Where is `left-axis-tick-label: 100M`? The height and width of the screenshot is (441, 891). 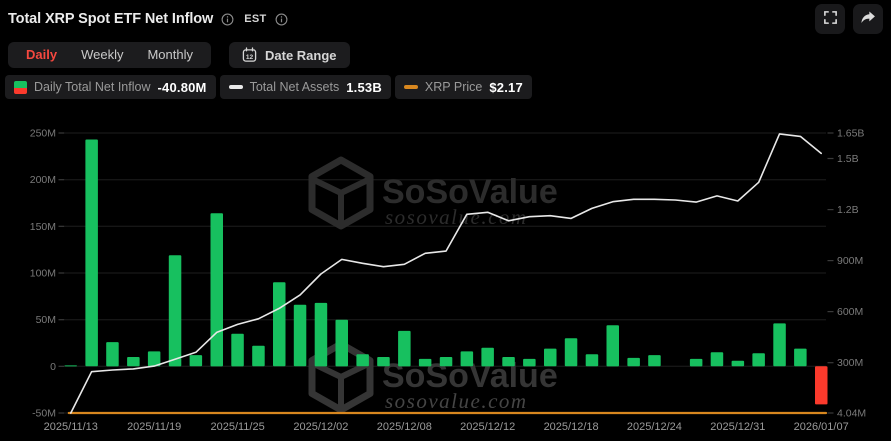 left-axis-tick-label: 100M is located at coordinates (43, 274).